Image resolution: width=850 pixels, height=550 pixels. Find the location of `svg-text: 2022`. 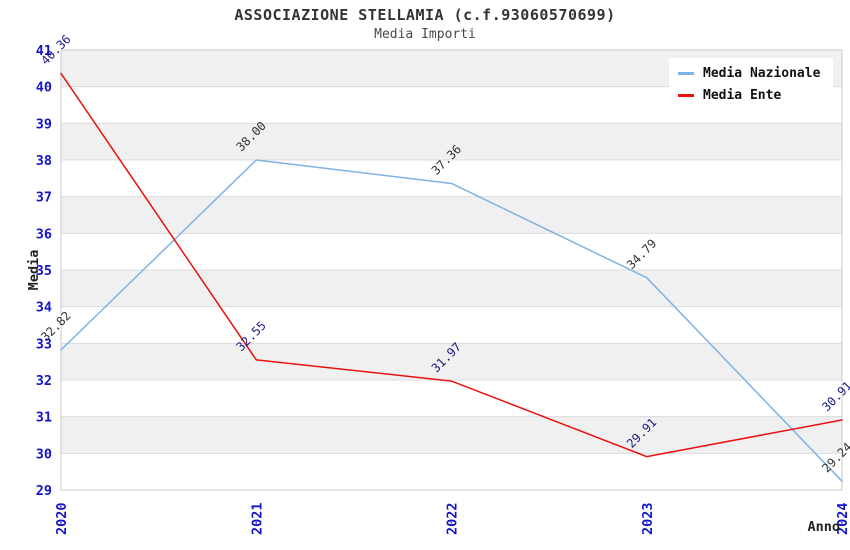

svg-text: 2022 is located at coordinates (453, 518).